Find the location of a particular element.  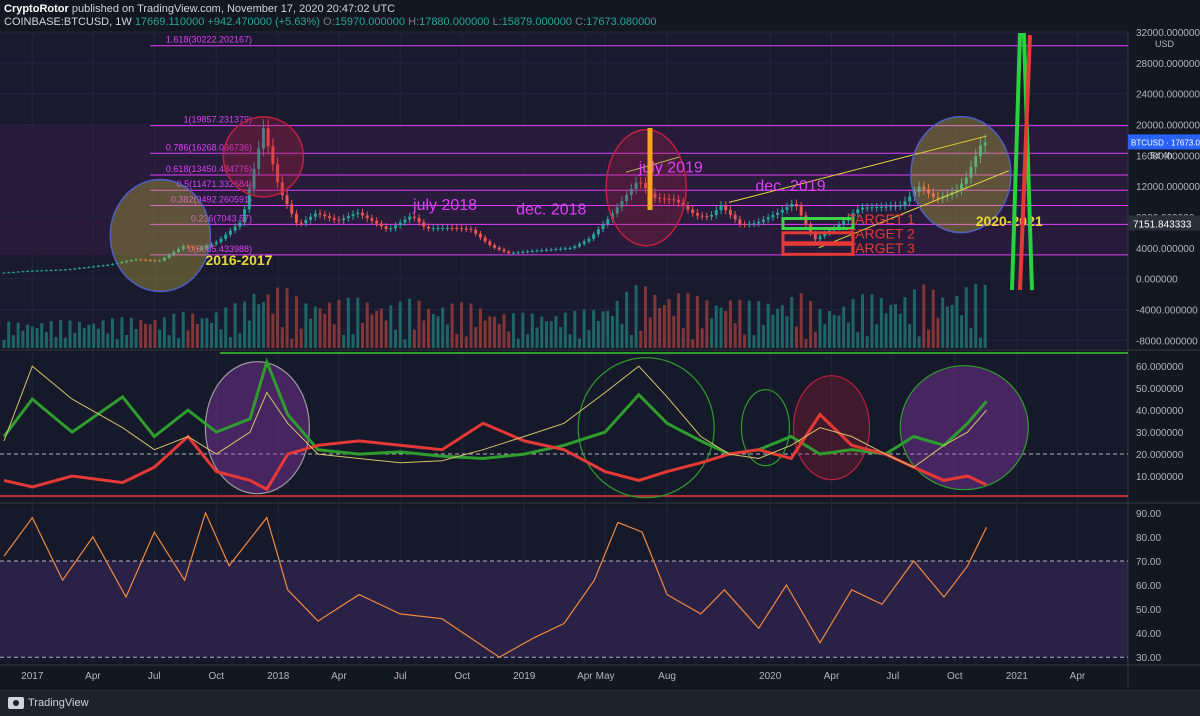

low-value: 15879.000000 is located at coordinates (537, 22).